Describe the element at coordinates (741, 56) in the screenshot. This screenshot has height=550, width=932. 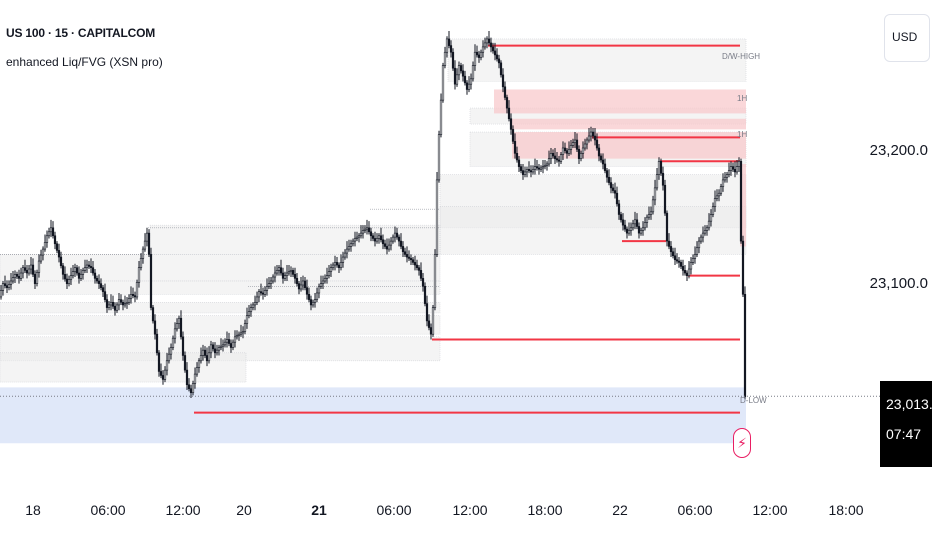
I see `dw-high-label: D/W-HIGH` at that location.